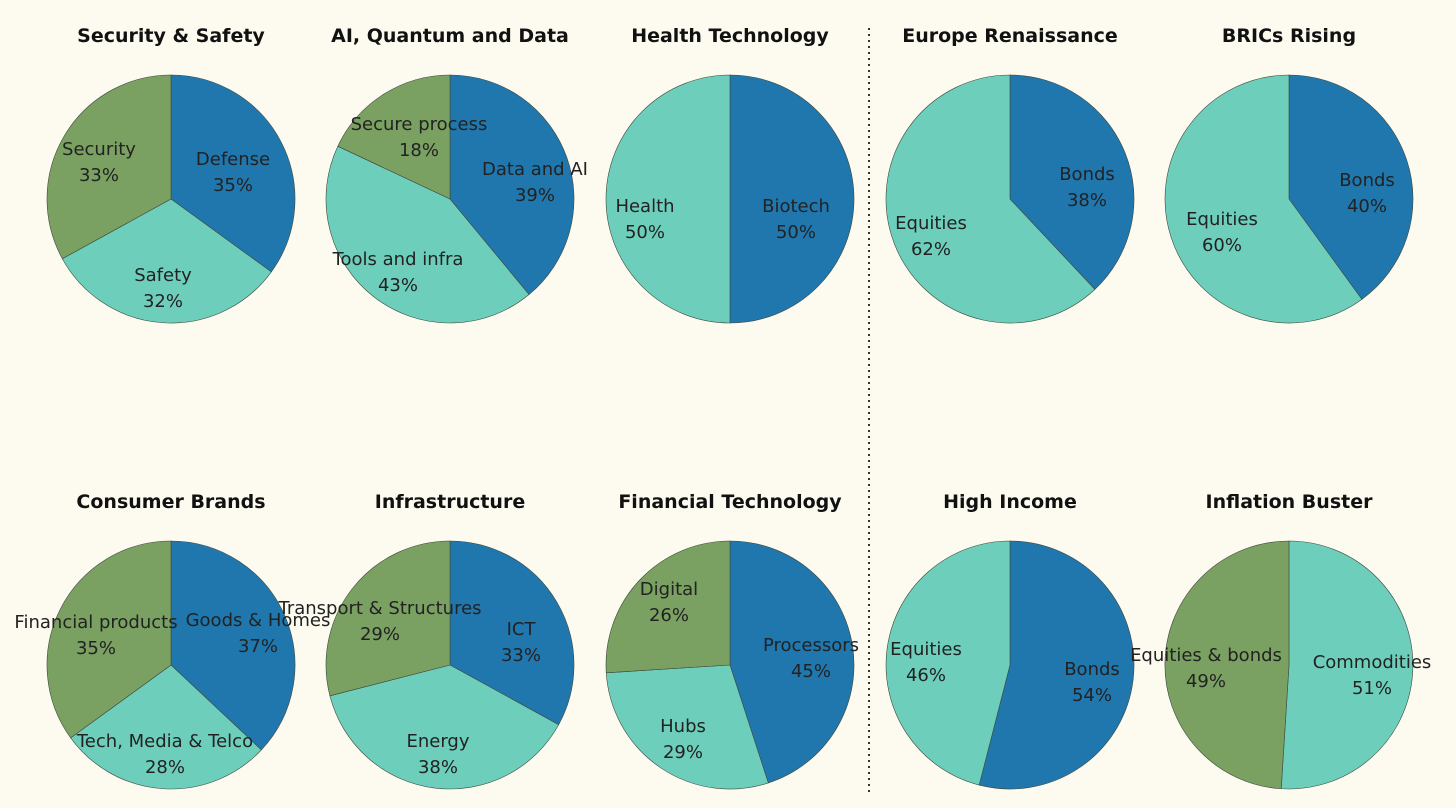 Image resolution: width=1456 pixels, height=808 pixels. What do you see at coordinates (1206, 655) in the screenshot?
I see `slice-label-equities-and-bonds: Equities & bonds` at bounding box center [1206, 655].